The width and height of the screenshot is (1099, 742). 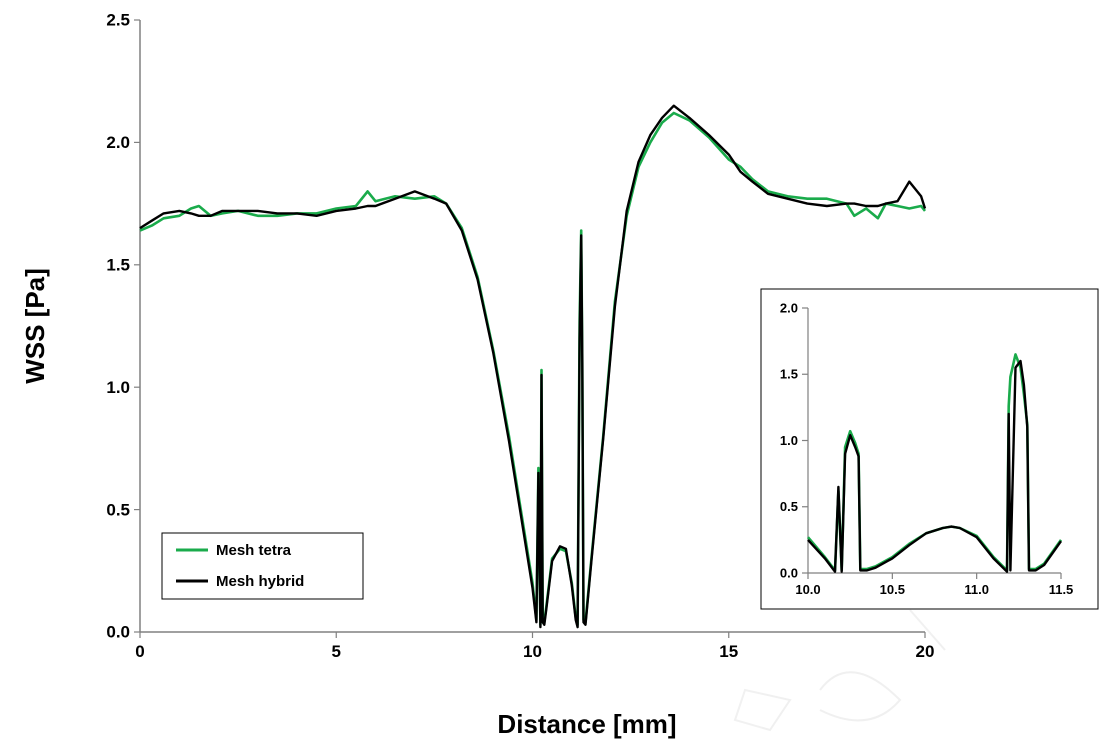 What do you see at coordinates (892, 589) in the screenshot?
I see `inset-x-tick-label: 10.5` at bounding box center [892, 589].